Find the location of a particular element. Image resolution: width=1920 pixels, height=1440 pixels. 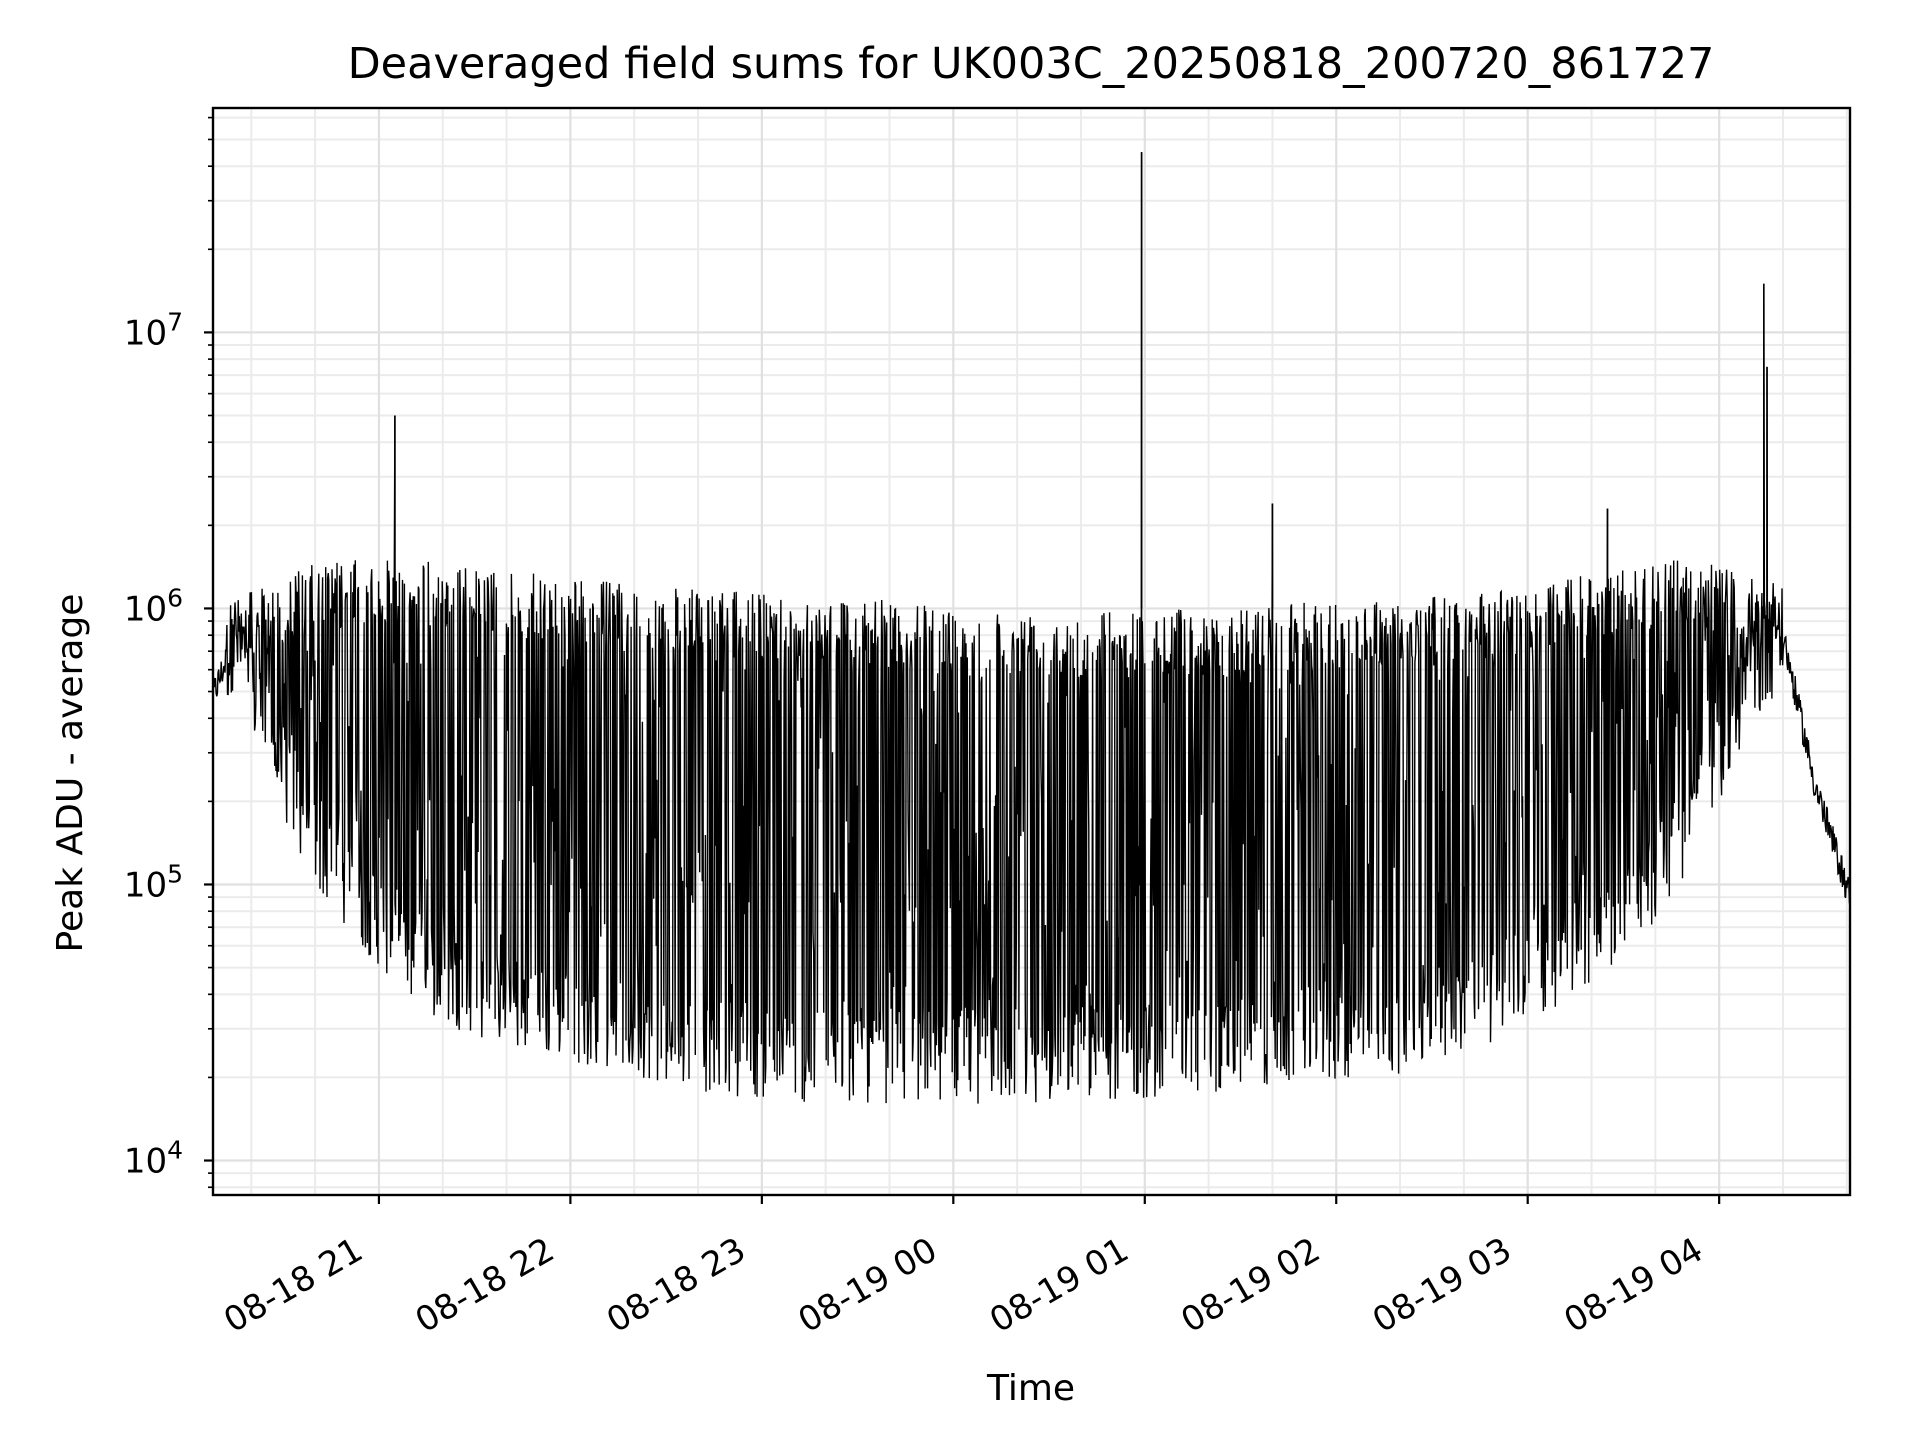

x-tick-label: 08-19 03 is located at coordinates (1442, 1285).